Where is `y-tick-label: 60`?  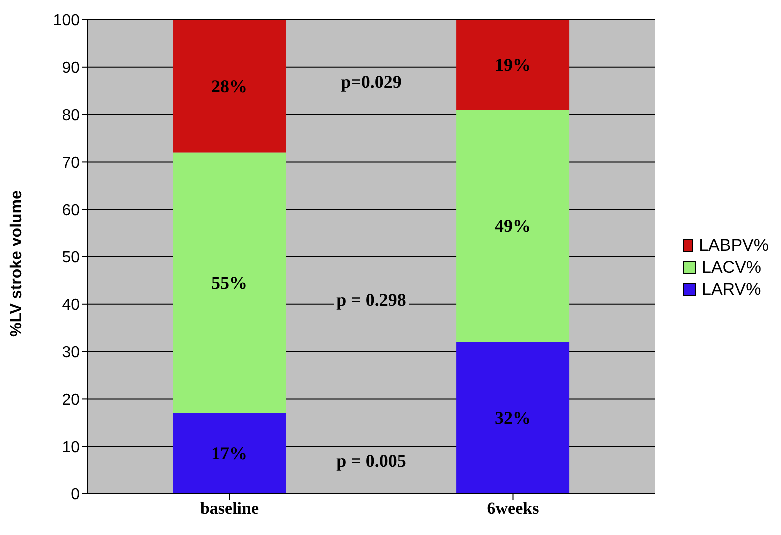
y-tick-label: 60 is located at coordinates (71, 211).